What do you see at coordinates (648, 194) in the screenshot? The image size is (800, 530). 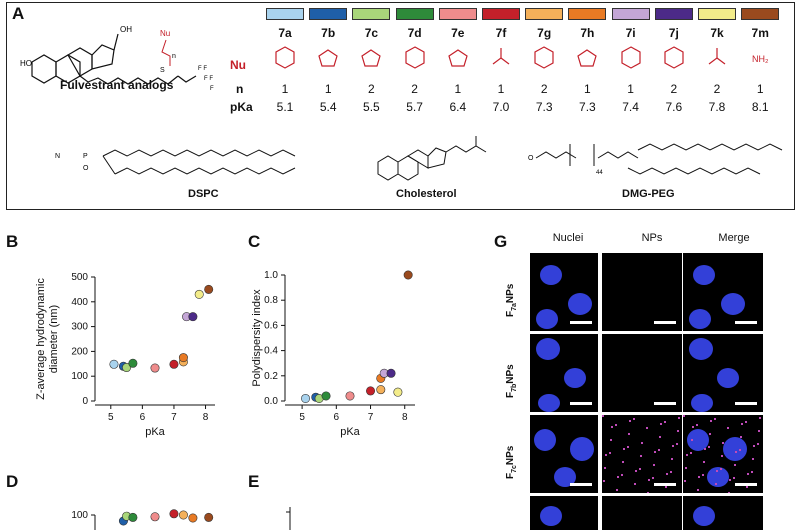 I see `dmg-peg-label: DMG-PEG` at bounding box center [648, 194].